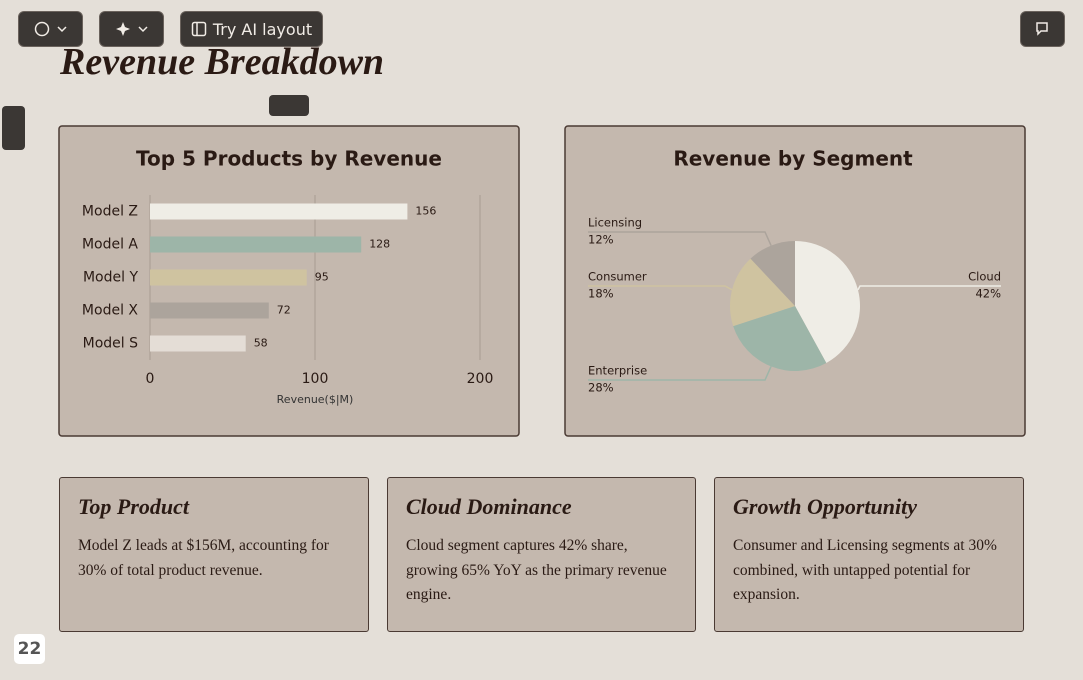 This screenshot has width=1083, height=680. Describe the element at coordinates (601, 388) in the screenshot. I see `slice-value-label: 28%` at that location.